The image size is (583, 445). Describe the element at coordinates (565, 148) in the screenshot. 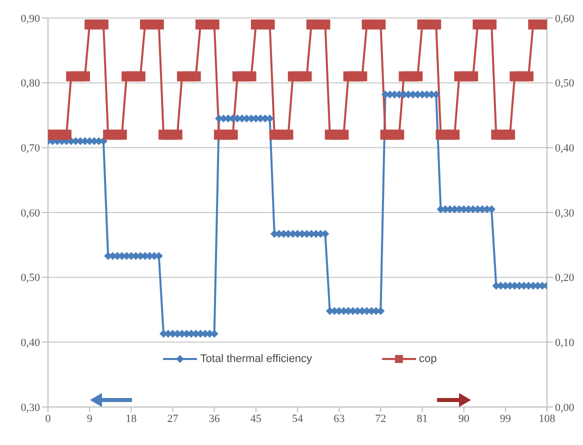

I see `y2-tick-label: 0,40` at that location.